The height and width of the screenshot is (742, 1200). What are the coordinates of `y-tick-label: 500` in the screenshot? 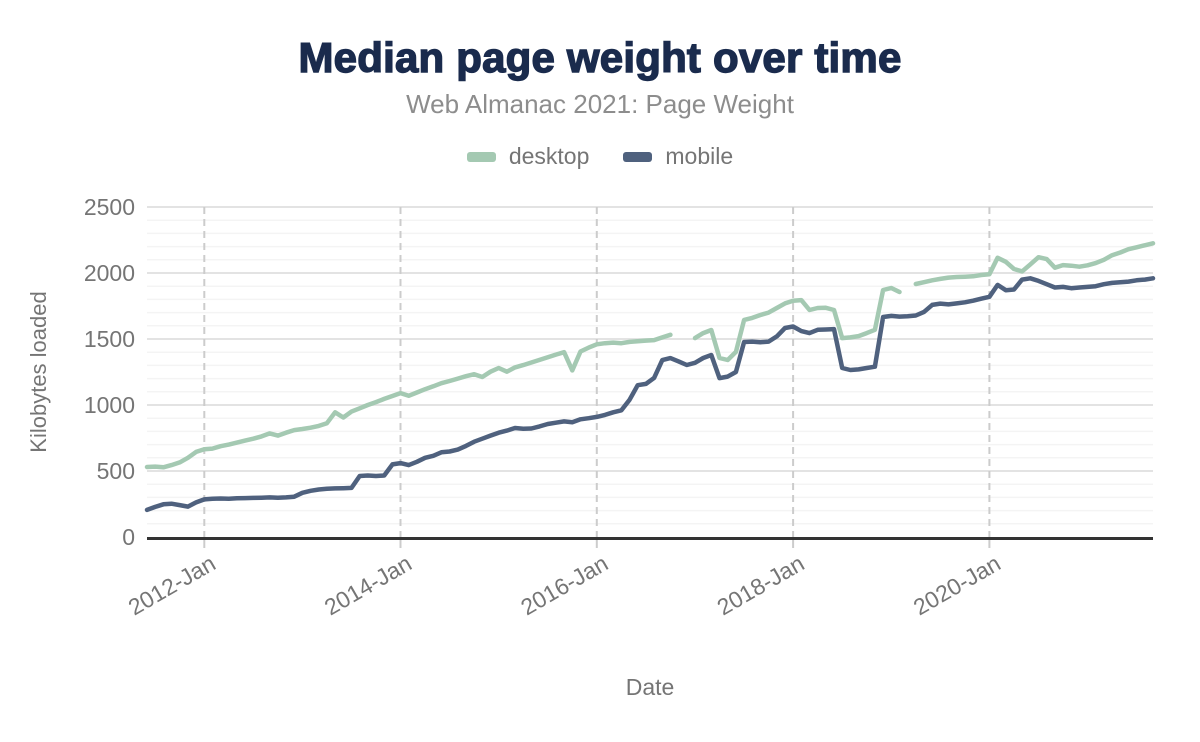 It's located at (116, 471).